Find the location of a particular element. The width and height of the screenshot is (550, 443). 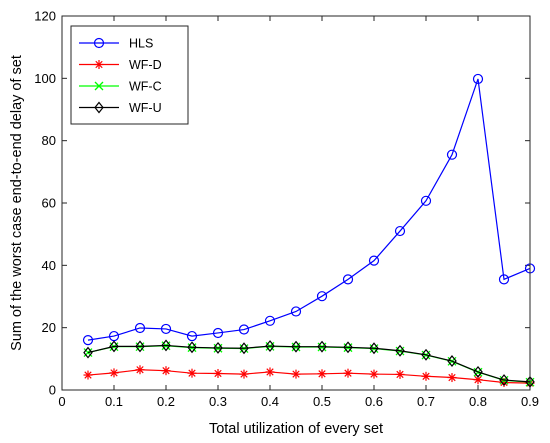

y-tick-label: 100 is located at coordinates (45, 78).